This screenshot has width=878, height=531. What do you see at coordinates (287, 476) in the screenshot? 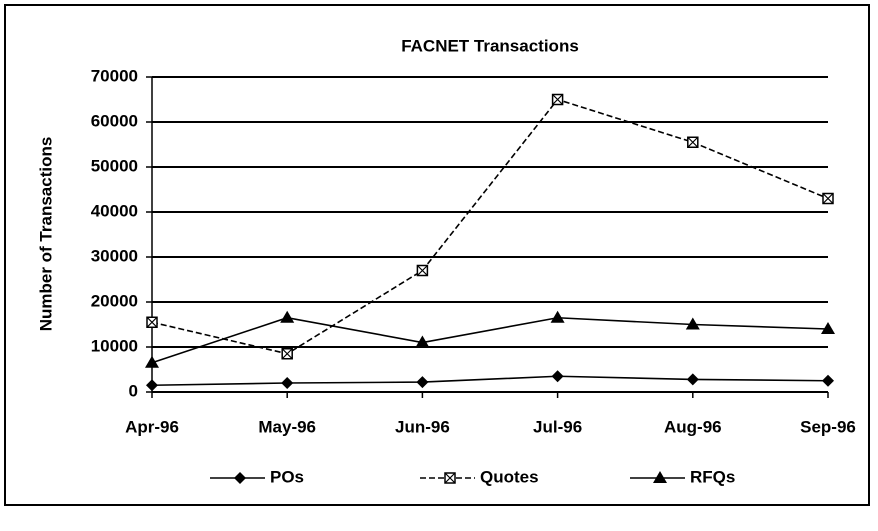
I see `legend-label: POs` at bounding box center [287, 476].